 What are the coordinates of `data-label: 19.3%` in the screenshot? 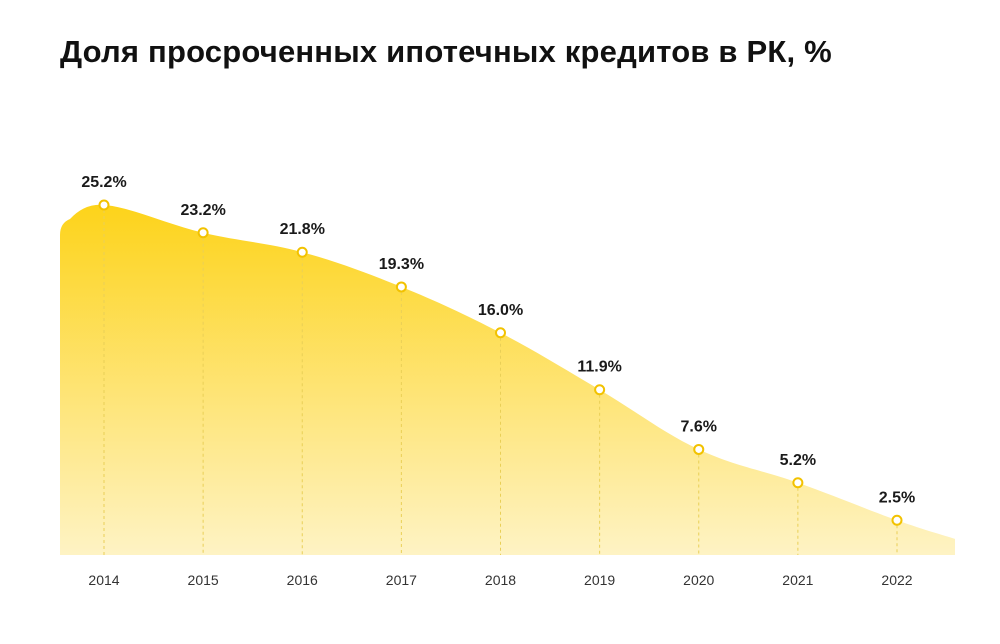 It's located at (401, 264).